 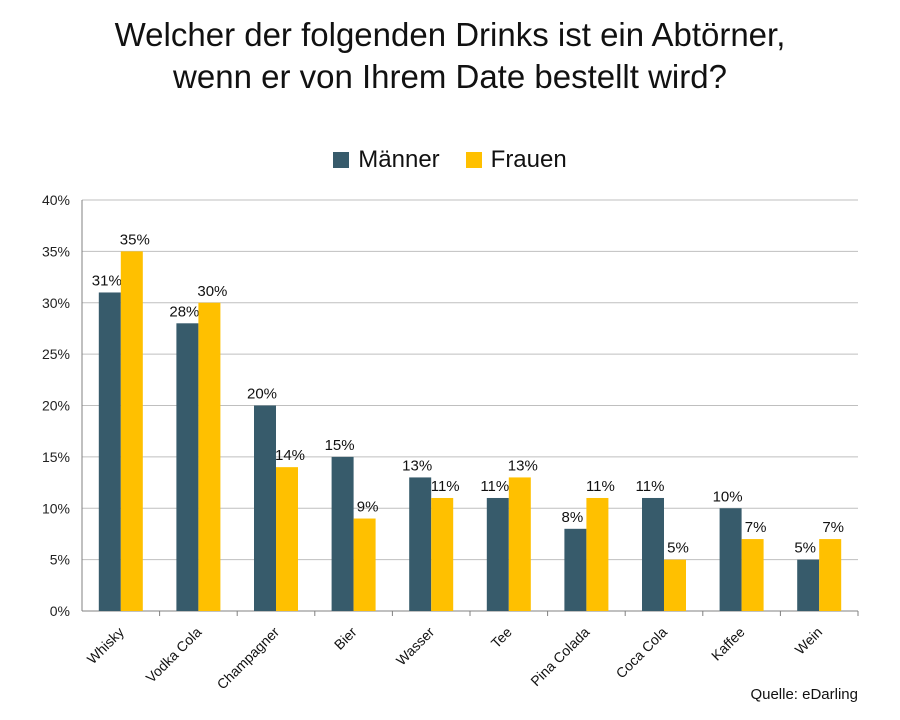 I want to click on legend-item-maenner: Männer, so click(x=386, y=160).